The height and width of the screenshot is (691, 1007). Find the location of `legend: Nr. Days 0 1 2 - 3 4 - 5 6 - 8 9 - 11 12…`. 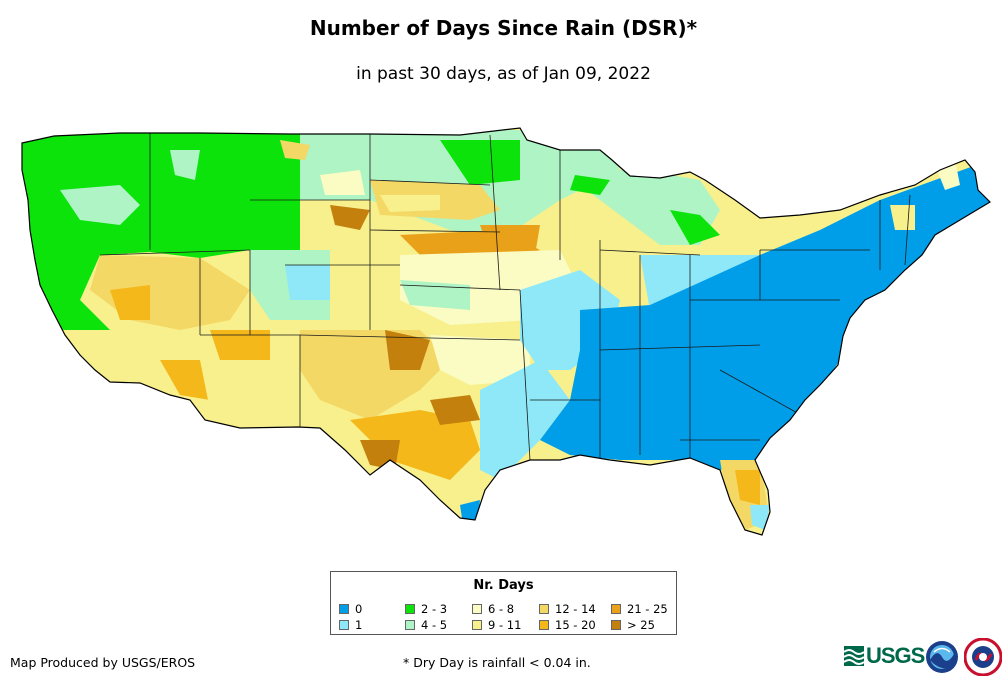

legend: Nr. Days 0 1 2 - 3 4 - 5 6 - 8 9 - 11 12… is located at coordinates (503, 603).